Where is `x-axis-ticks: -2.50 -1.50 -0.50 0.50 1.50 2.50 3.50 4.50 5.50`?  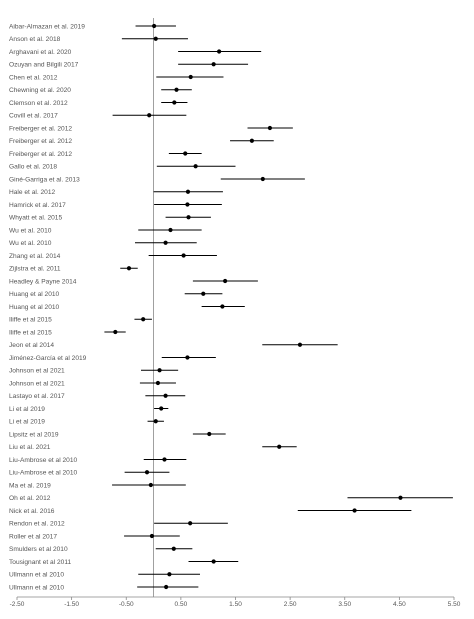
x-axis-ticks: -2.50 -1.50 -0.50 0.50 1.50 2.50 3.50 4.50 5.50 is located at coordinates (235, 602).